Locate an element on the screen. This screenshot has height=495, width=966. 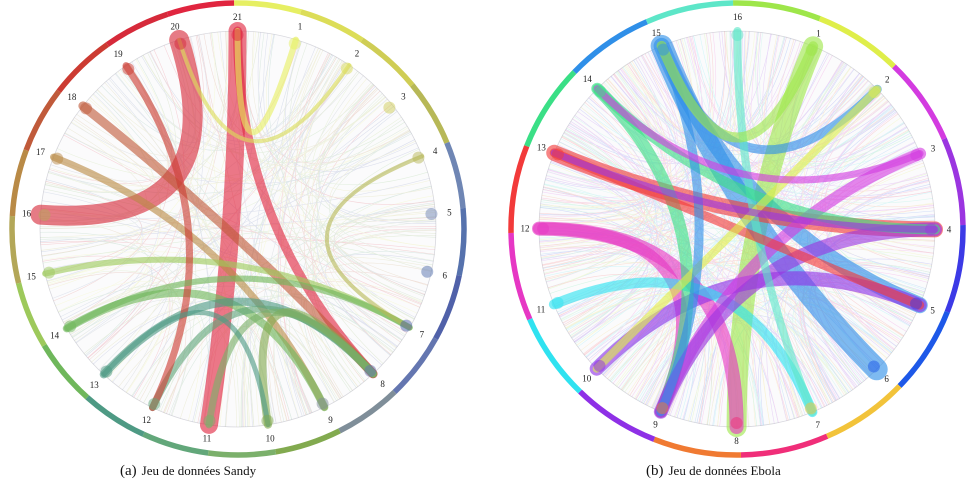
segment-label: 5 is located at coordinates (932, 311).